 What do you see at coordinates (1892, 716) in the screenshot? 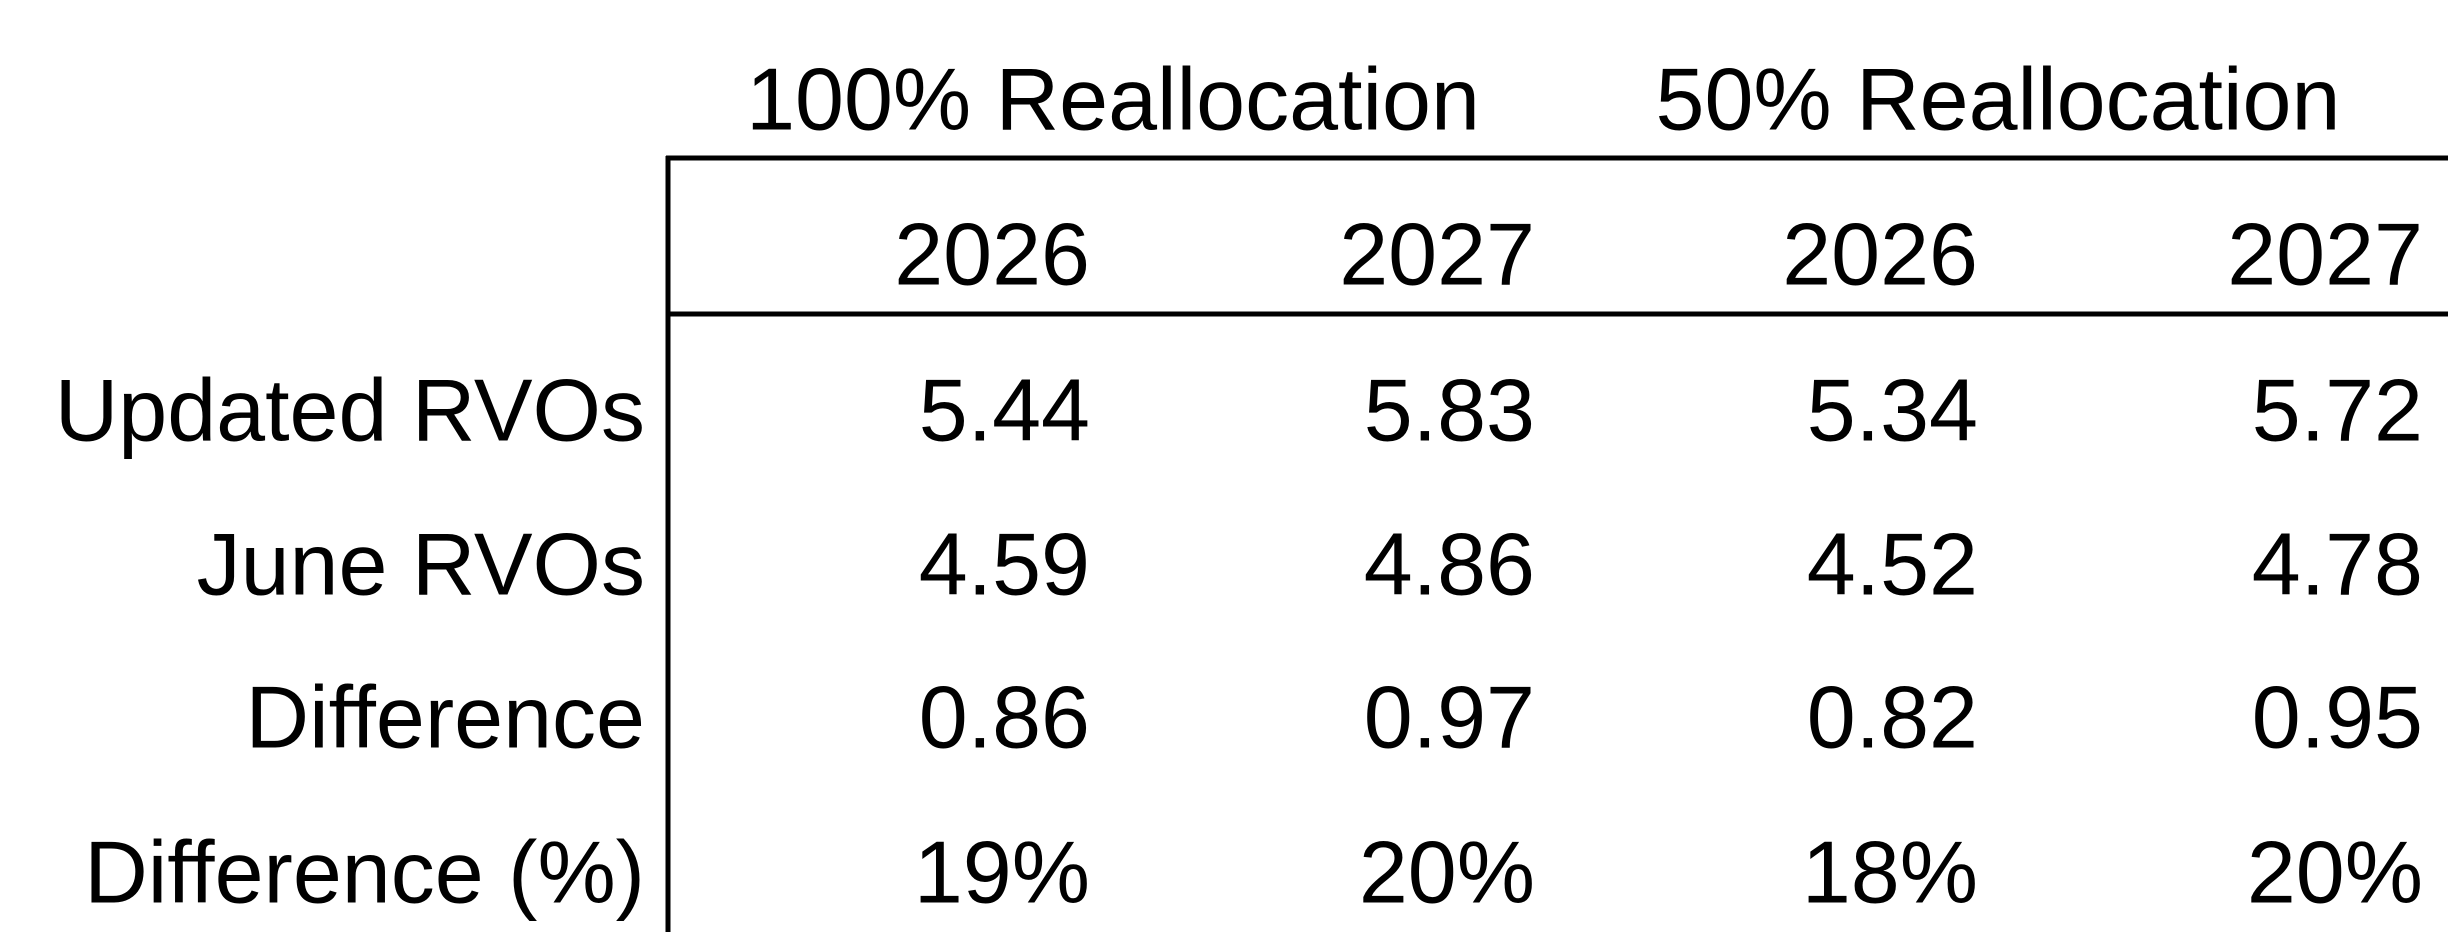
I see `cell: 0.82` at bounding box center [1892, 716].